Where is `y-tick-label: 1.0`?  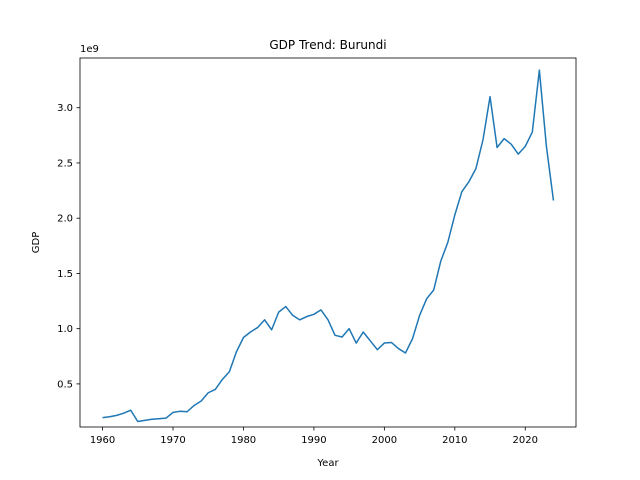
y-tick-label: 1.0 is located at coordinates (65, 329).